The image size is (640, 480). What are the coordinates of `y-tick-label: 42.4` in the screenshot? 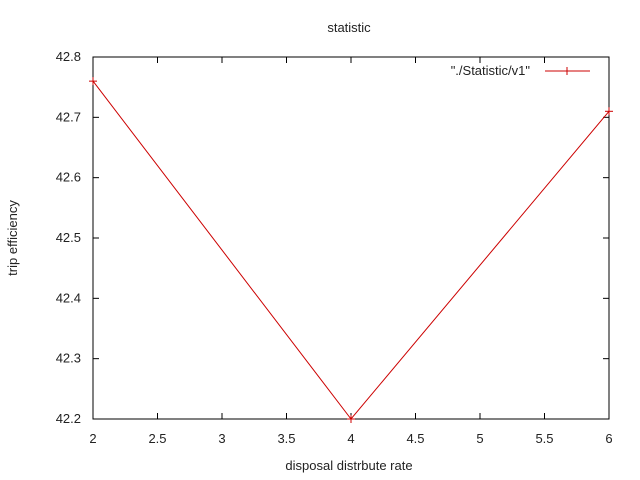 It's located at (68, 297).